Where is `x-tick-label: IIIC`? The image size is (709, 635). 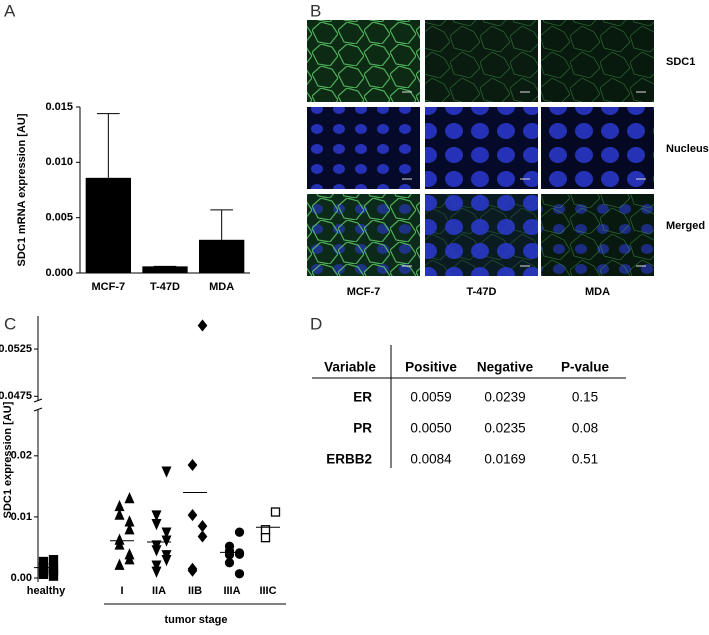
x-tick-label: IIIC is located at coordinates (267, 591).